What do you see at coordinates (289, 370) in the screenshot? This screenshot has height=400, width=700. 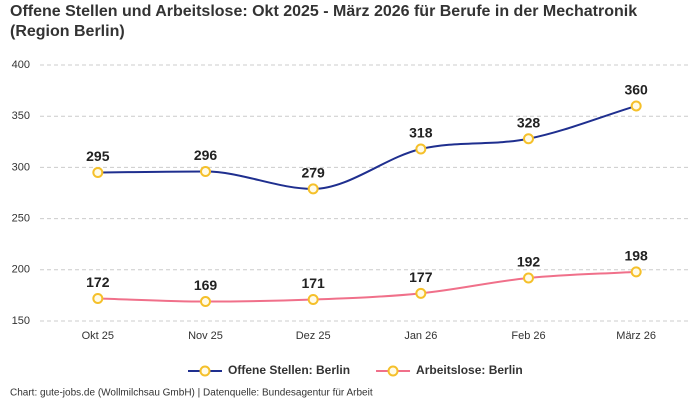 I see `legend-label: Offene Stellen: Berlin` at bounding box center [289, 370].